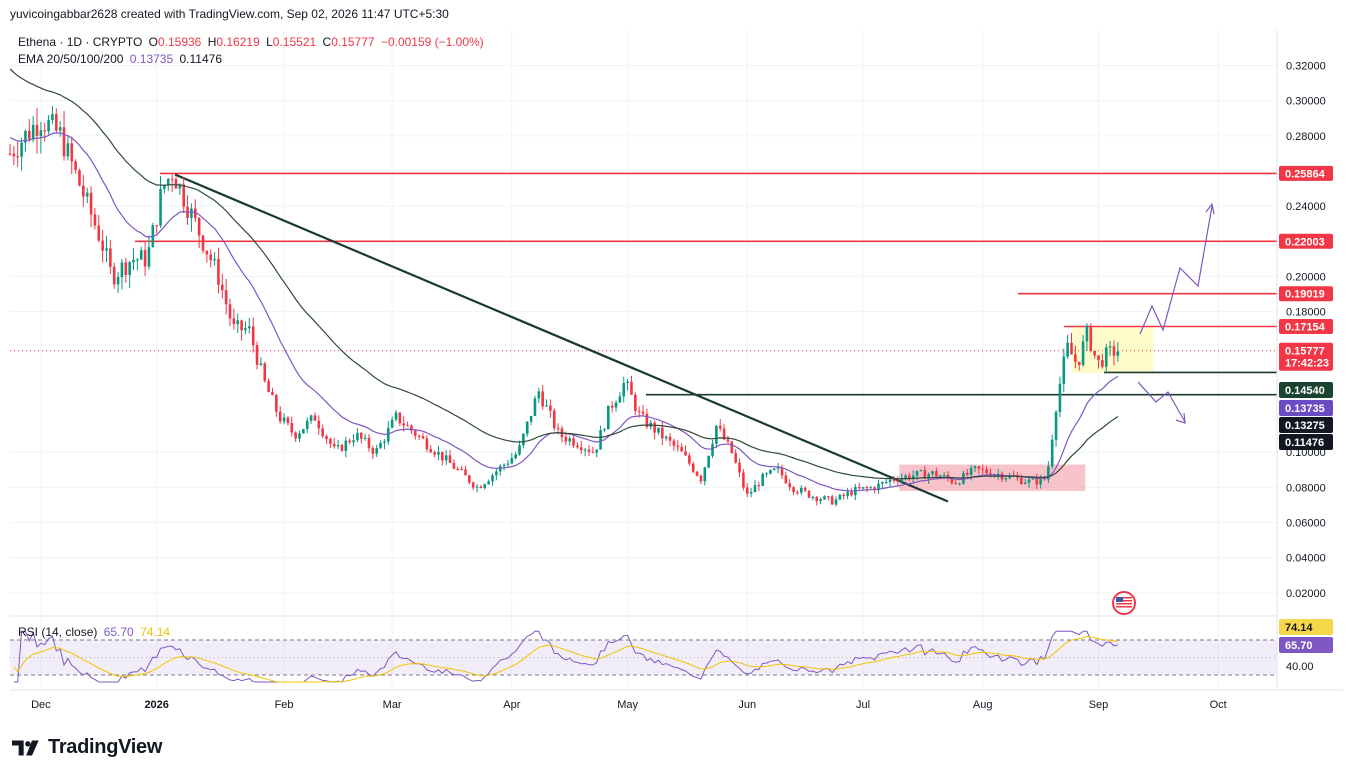 This screenshot has width=1355, height=779. Describe the element at coordinates (662, 649) in the screenshot. I see `rsi-pane: 40.00` at that location.